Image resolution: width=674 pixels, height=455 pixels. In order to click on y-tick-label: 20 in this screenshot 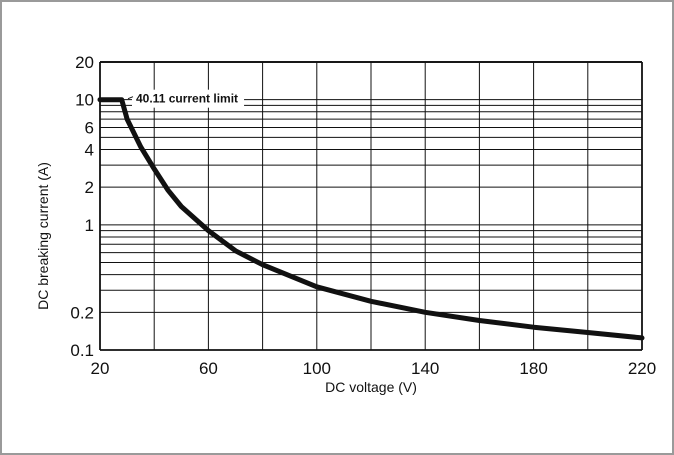, I will do `click(84, 62)`.